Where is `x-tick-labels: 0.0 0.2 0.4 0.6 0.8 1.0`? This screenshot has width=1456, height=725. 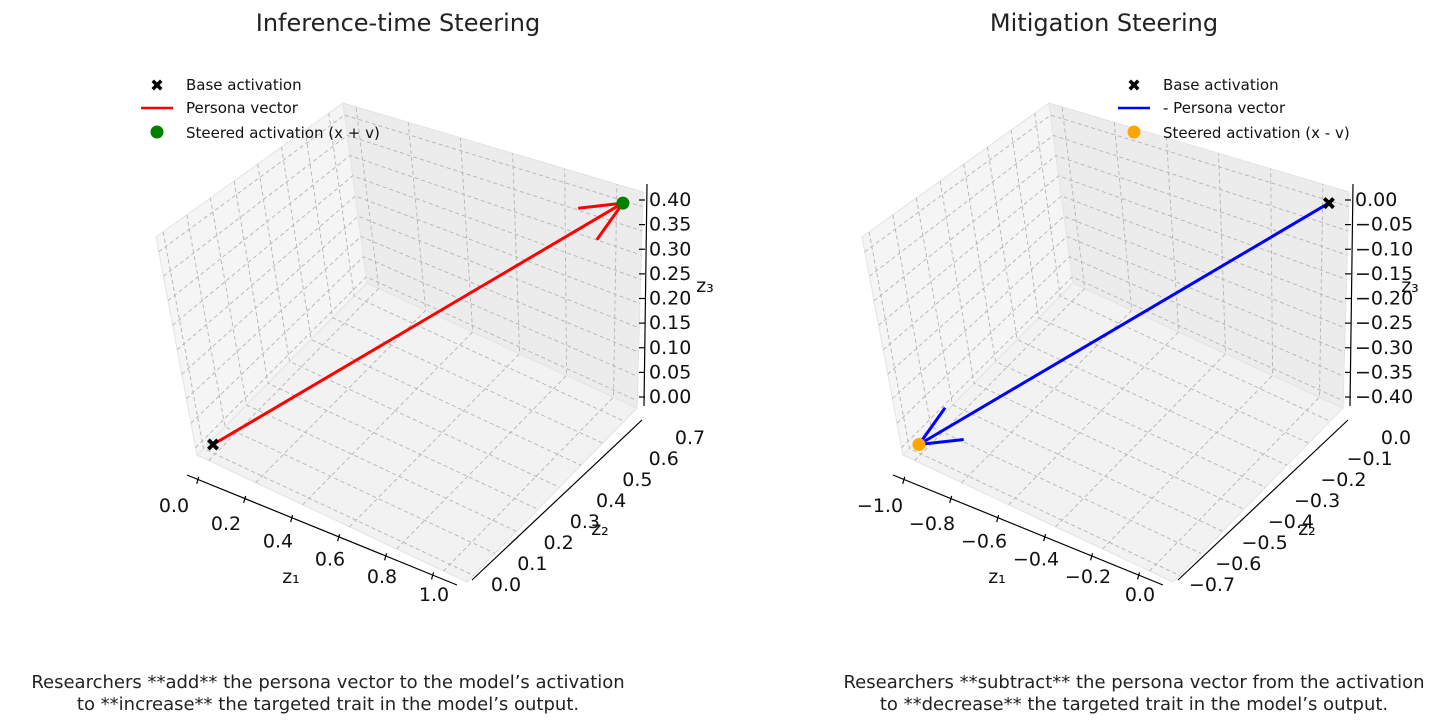
x-tick-labels: 0.0 0.2 0.4 0.6 0.8 1.0 is located at coordinates (304, 541).